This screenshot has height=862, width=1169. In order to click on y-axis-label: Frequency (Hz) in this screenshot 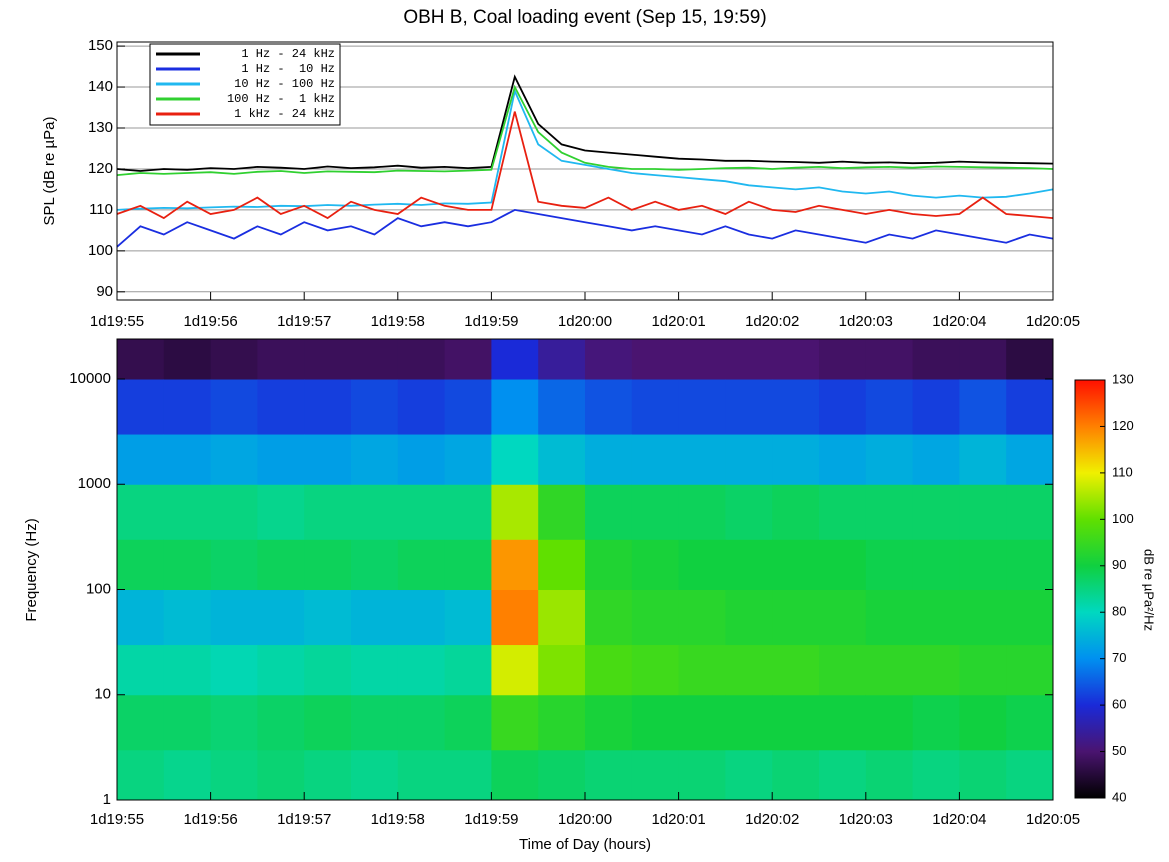, I will do `click(31, 569)`.